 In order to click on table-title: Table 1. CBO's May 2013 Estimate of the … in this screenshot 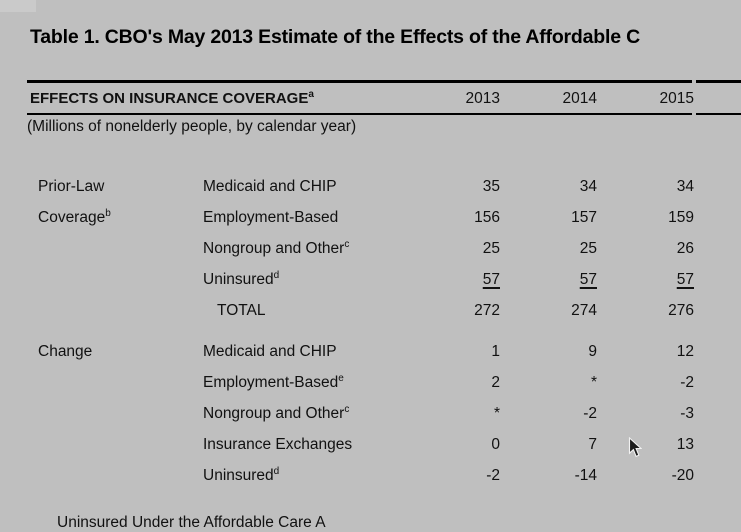, I will do `click(335, 37)`.